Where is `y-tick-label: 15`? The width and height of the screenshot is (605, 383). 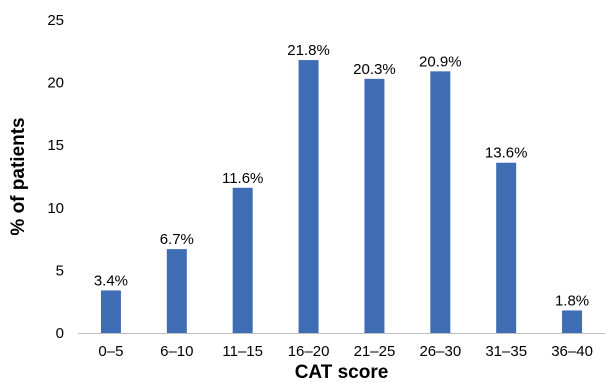
y-tick-label: 15 is located at coordinates (55, 145).